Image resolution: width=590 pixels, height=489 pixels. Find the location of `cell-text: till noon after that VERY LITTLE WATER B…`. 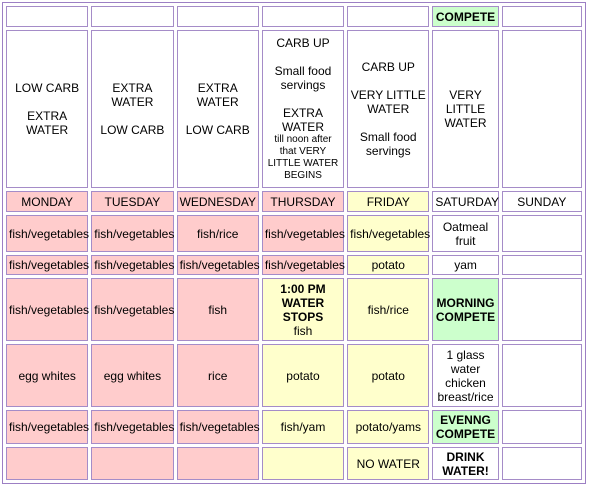

cell-text: till noon after that VERY LITTLE WATER B… is located at coordinates (303, 157).